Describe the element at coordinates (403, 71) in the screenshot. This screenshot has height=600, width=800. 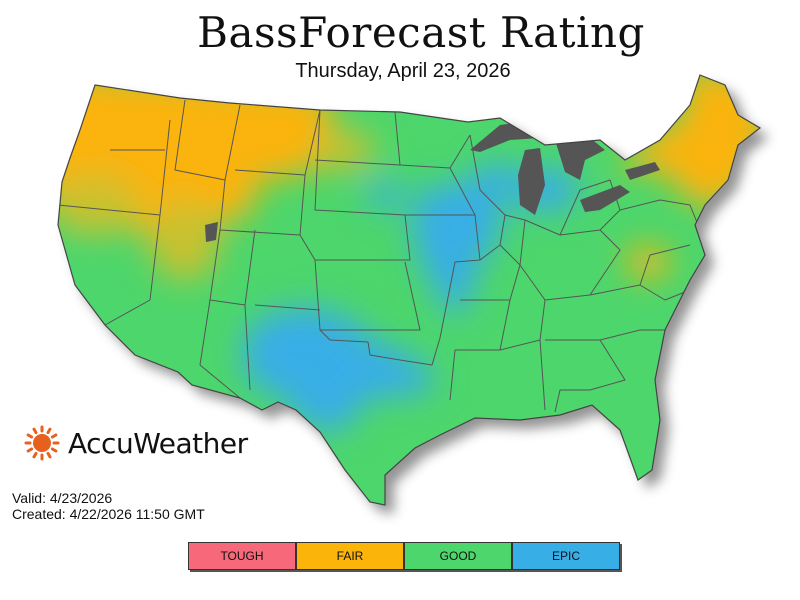
I see `map-date: Thursday, April 23, 2026` at that location.